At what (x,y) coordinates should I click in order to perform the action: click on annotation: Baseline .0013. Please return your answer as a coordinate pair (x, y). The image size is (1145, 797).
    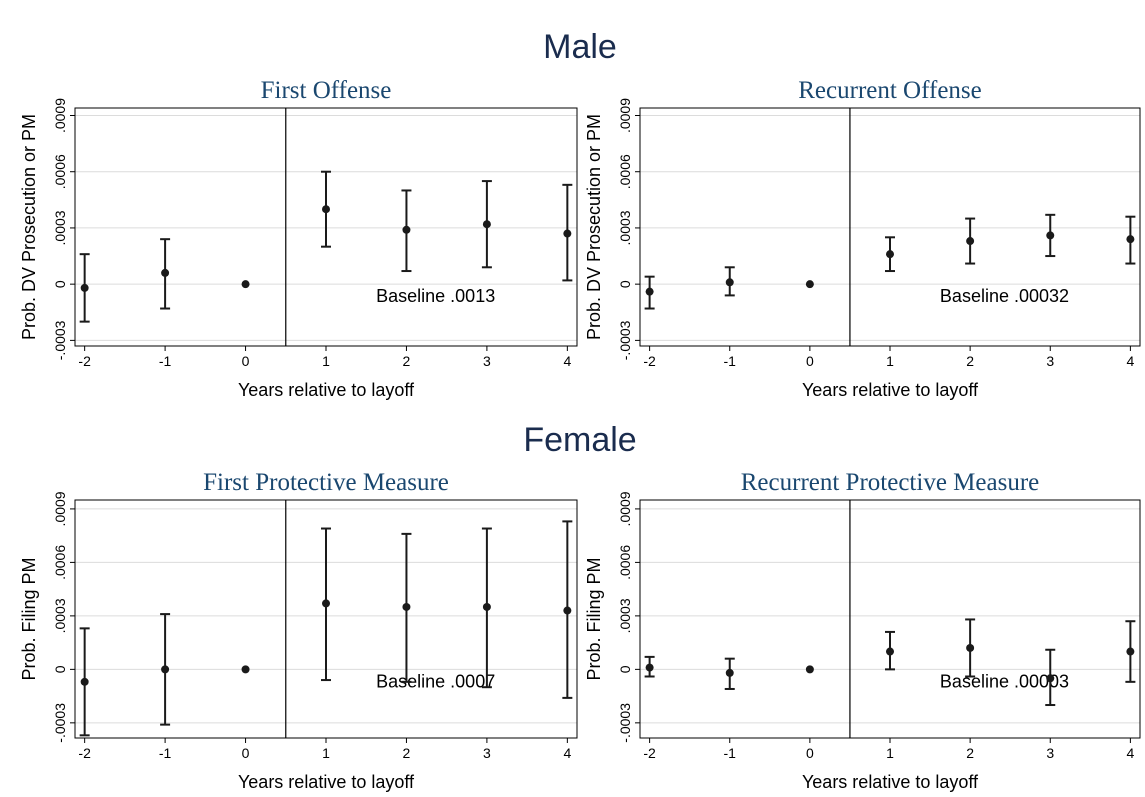
    Looking at the image, I should click on (435, 296).